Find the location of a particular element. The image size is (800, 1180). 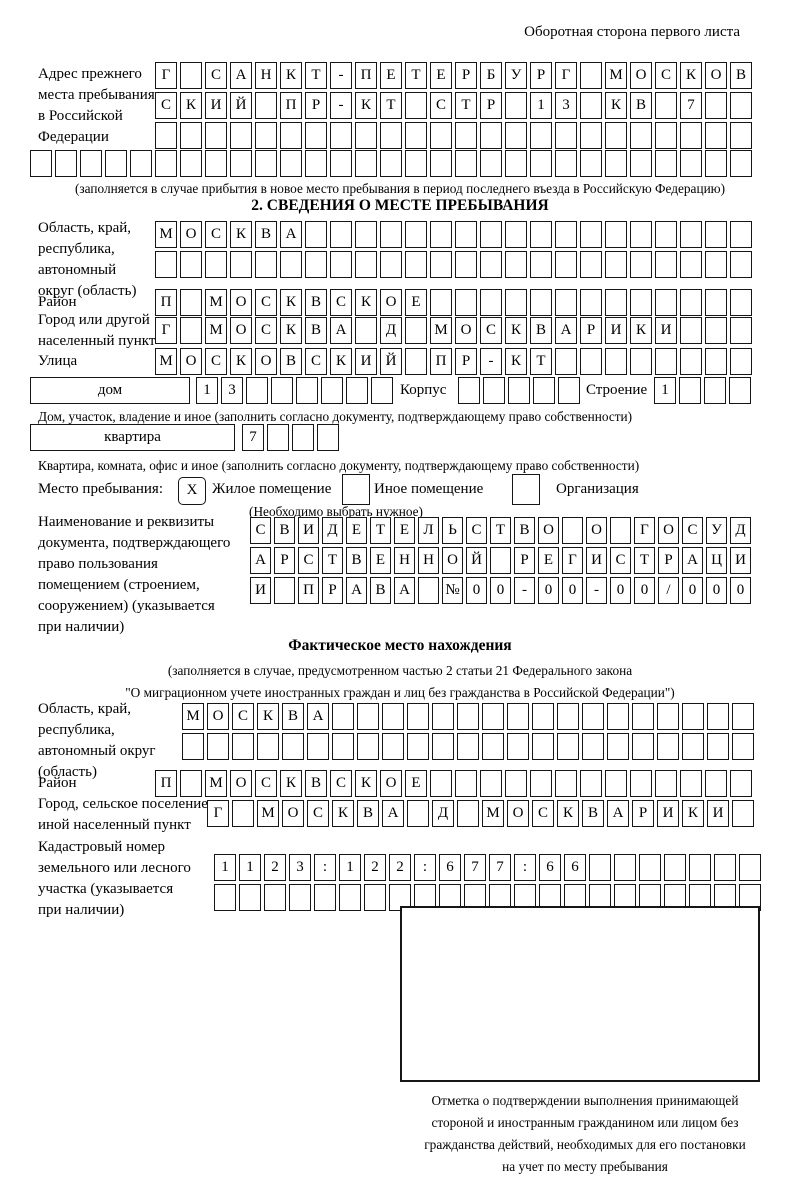

char-cell: 3 is located at coordinates (566, 105).